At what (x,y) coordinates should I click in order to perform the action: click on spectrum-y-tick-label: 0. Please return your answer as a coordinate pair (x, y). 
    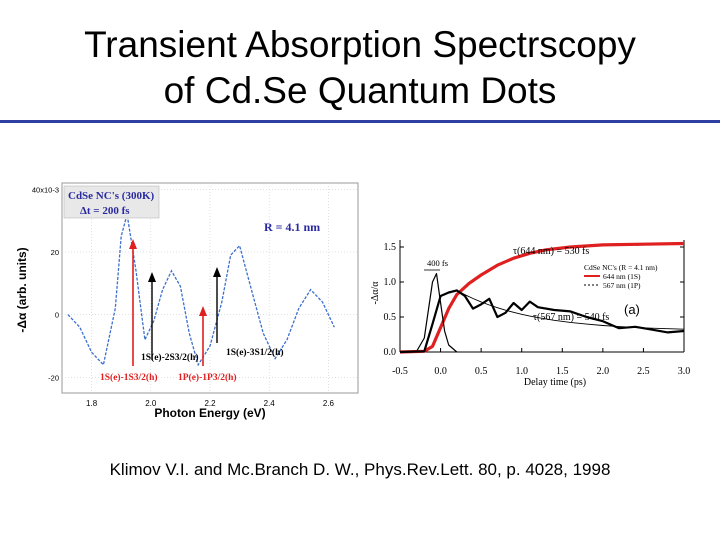
    Looking at the image, I should click on (57, 315).